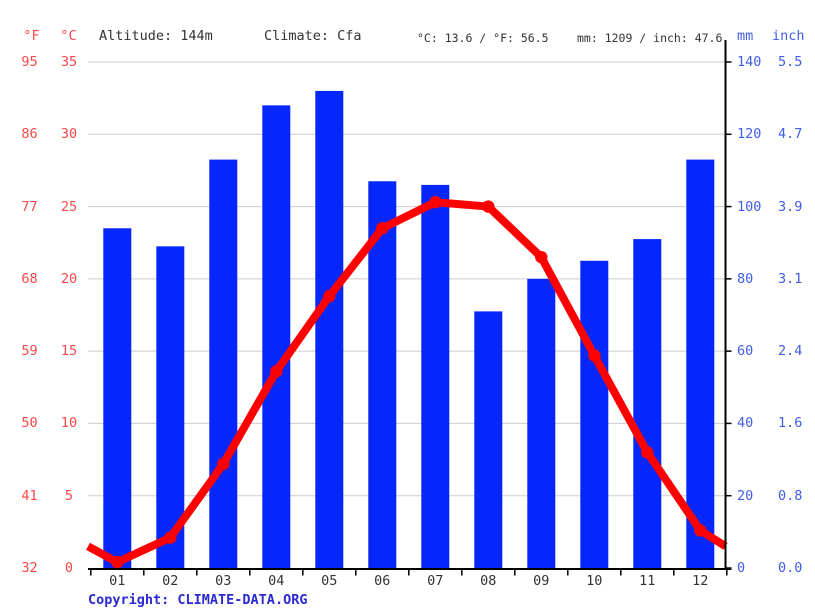 The image size is (815, 611). I want to click on mm-tick-label: 140, so click(749, 62).